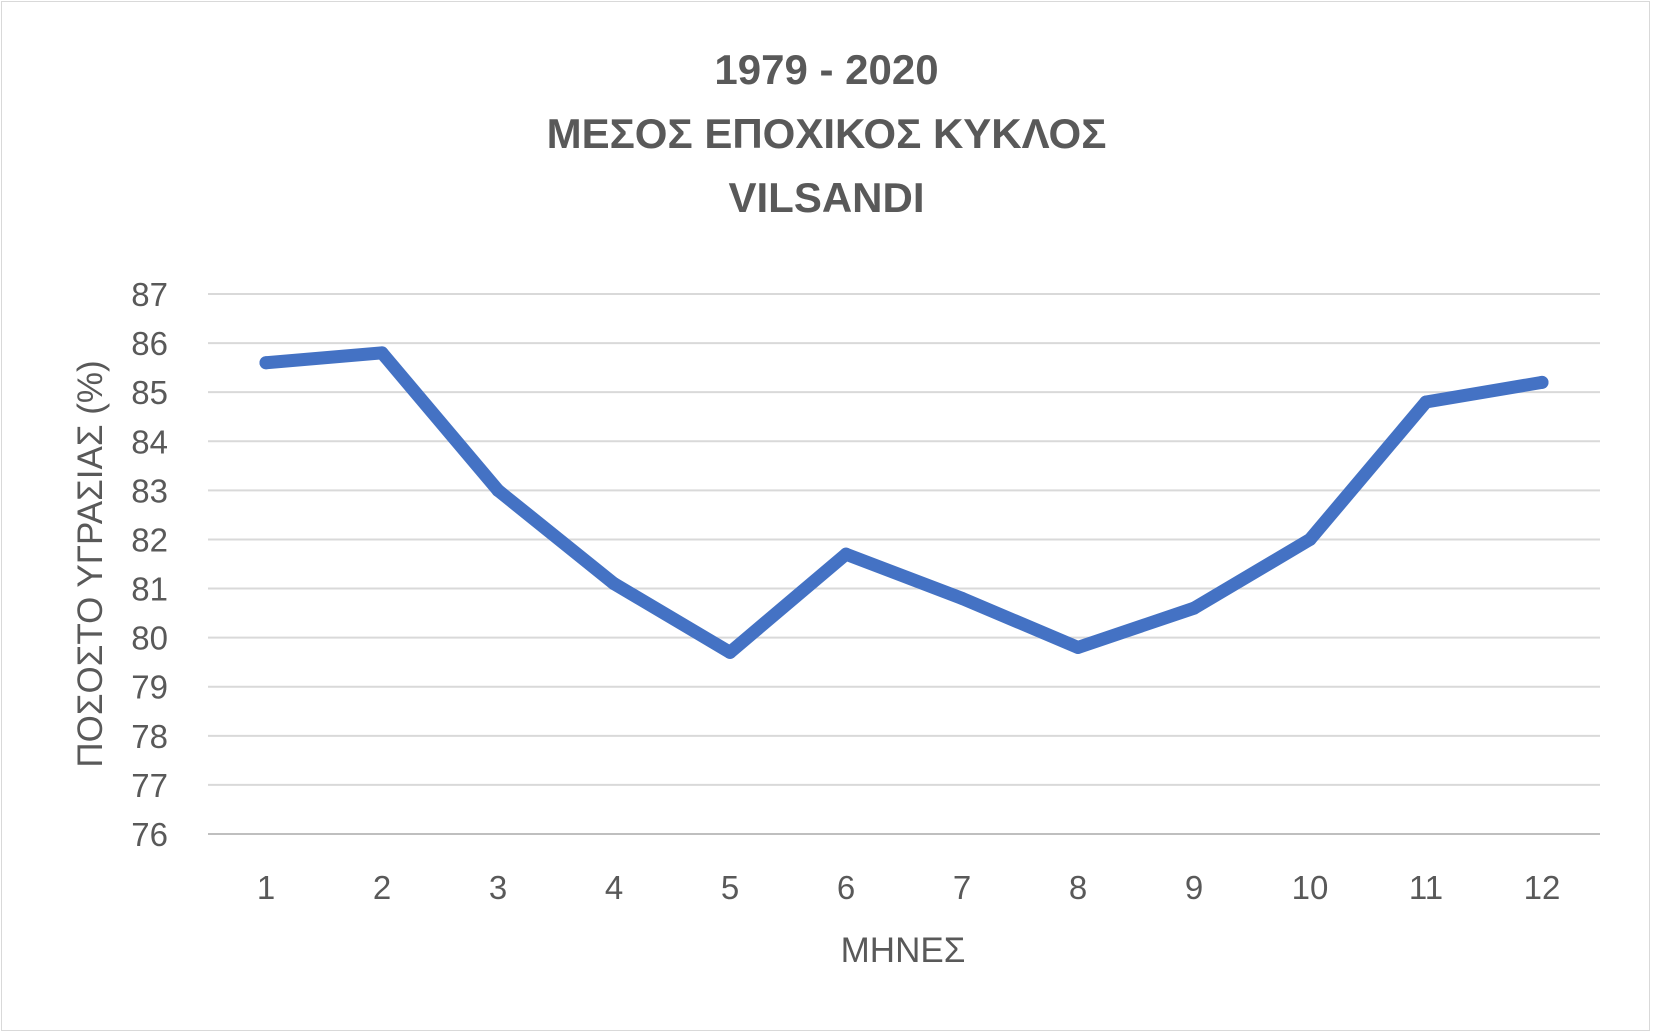  Describe the element at coordinates (149, 392) in the screenshot. I see `y-tick-label: 85` at that location.